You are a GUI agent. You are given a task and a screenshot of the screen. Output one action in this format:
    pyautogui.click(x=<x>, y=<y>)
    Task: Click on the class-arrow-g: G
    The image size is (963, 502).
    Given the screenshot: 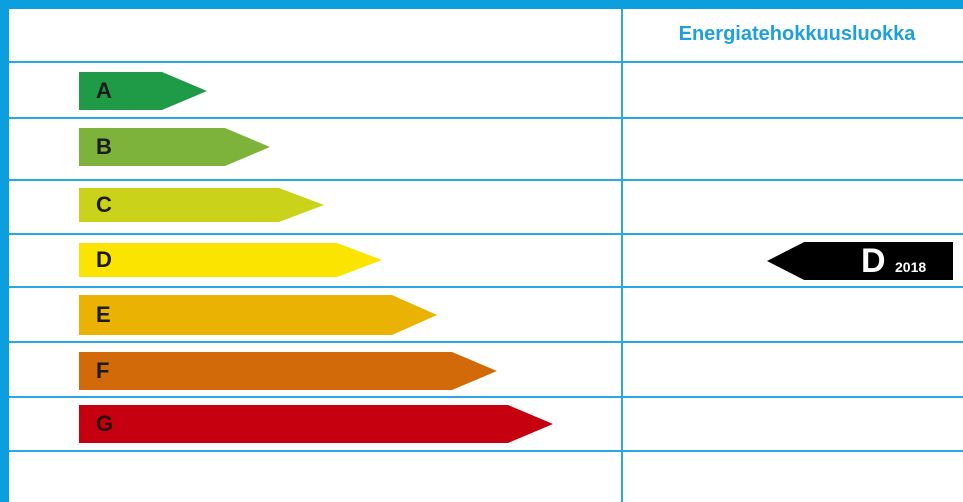 What is the action you would take?
    pyautogui.click(x=316, y=424)
    